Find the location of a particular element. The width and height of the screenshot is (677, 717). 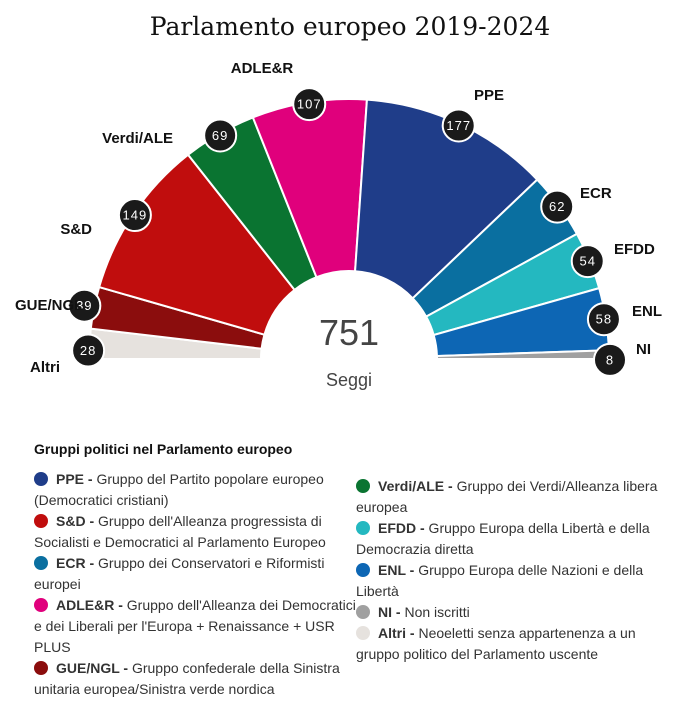

legend-title: Gruppi politici nel Parlamento europeo is located at coordinates (163, 449).